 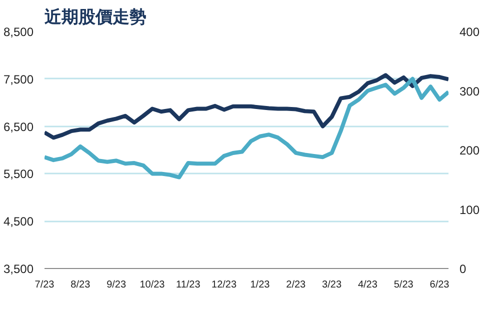 What do you see at coordinates (188, 285) in the screenshot?
I see `x-tick-label: 11/23` at bounding box center [188, 285].